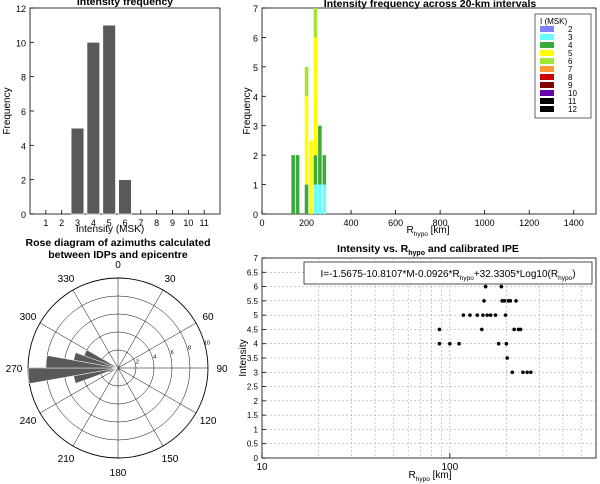  What do you see at coordinates (253, 329) in the screenshot?
I see `panel4-ytick-label: 4.5` at bounding box center [253, 329].